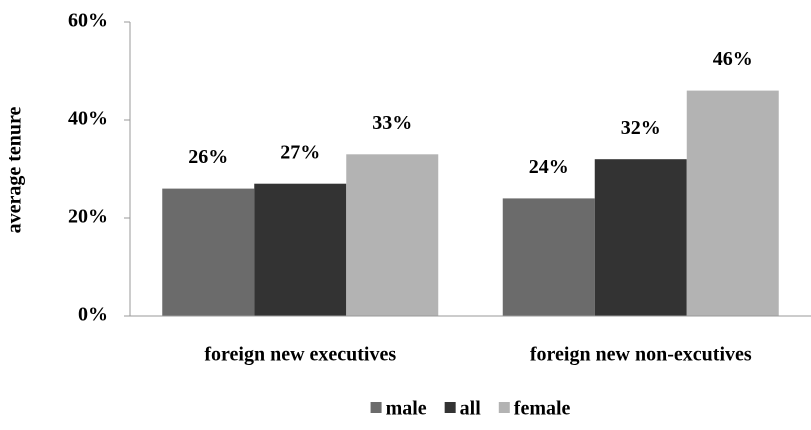  I want to click on value-label: 27%, so click(300, 152).